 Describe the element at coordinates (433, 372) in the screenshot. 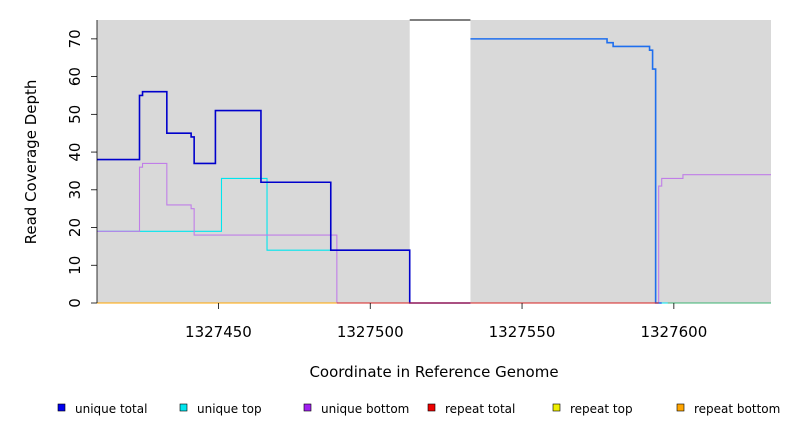

I see `x-axis-title: Coordinate in Reference Genome` at that location.